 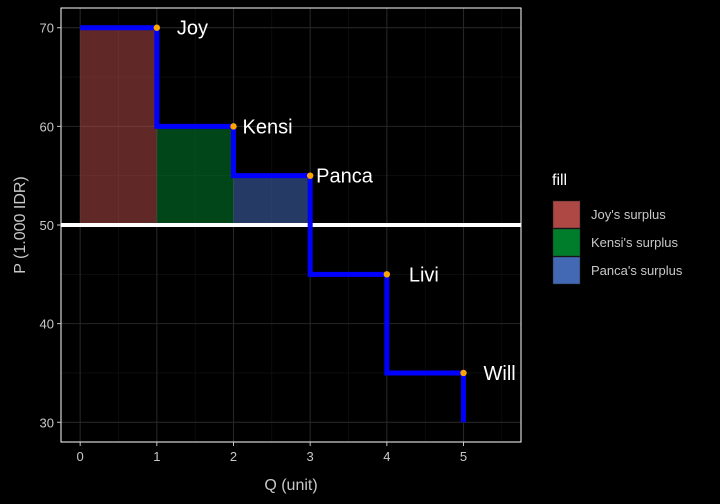 I want to click on buyer-label: Kensi, so click(x=268, y=127).